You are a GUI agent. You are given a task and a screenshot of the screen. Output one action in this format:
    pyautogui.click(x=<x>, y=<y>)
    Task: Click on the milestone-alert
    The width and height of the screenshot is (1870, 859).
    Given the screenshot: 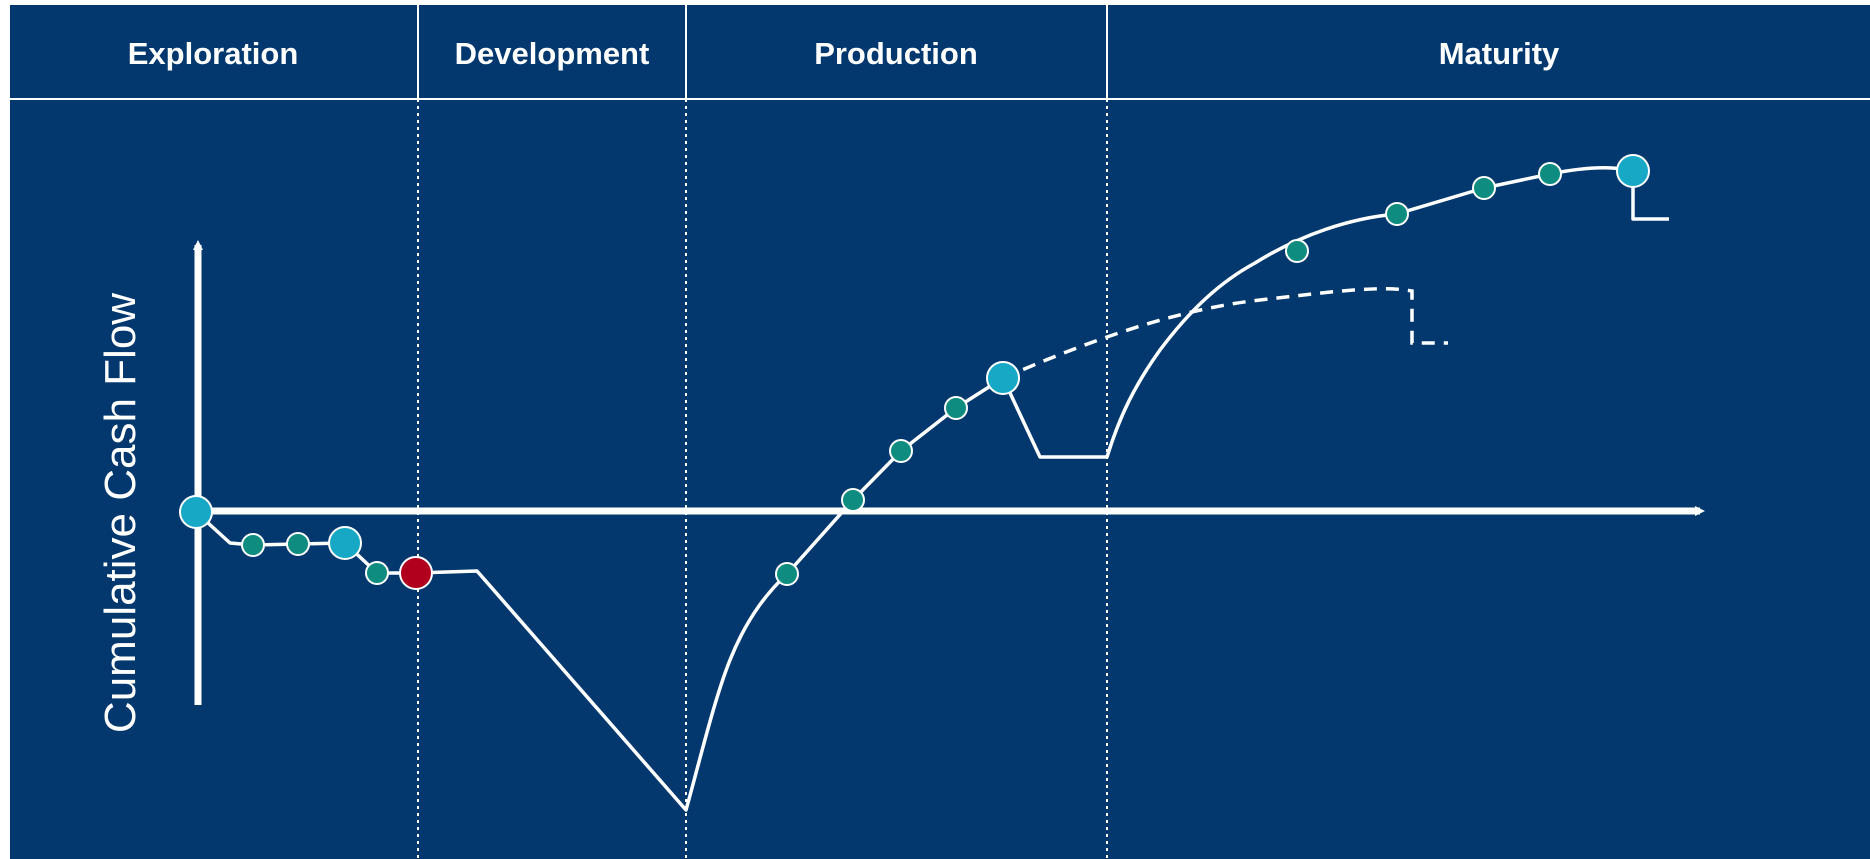 What is the action you would take?
    pyautogui.click(x=416, y=573)
    